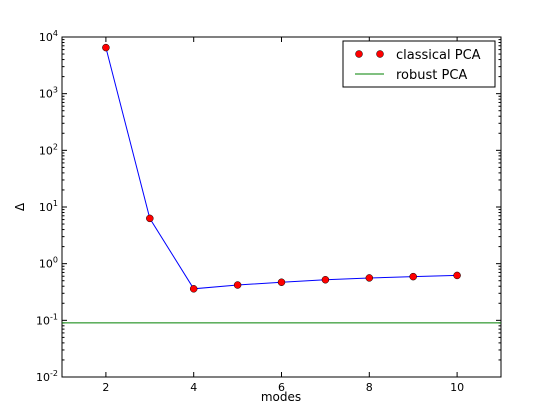  Describe the element at coordinates (48, 149) in the screenshot. I see `y-tick-label: 10²` at that location.